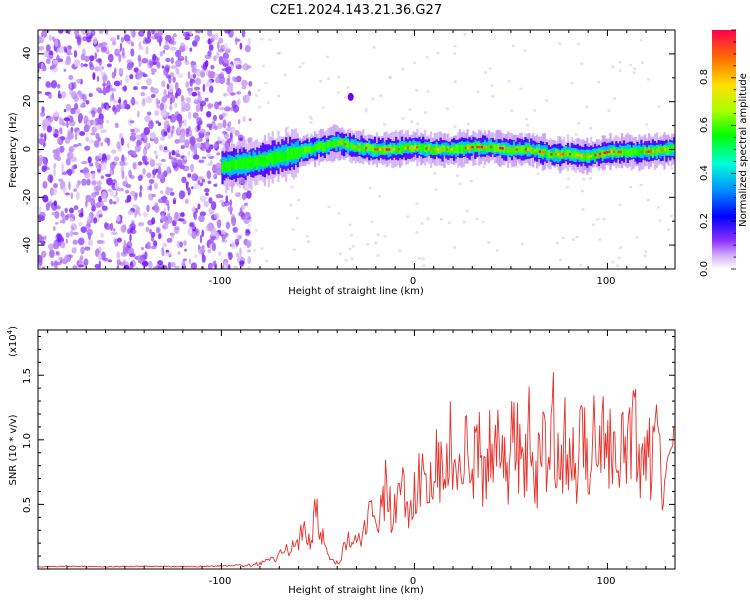 The height and width of the screenshot is (600, 750). I want to click on snr-x-axis-label: Height of straight line (km), so click(356, 590).